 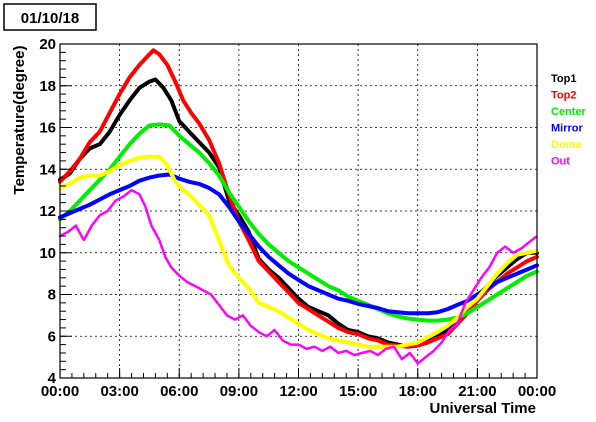 What do you see at coordinates (179, 391) in the screenshot?
I see `x-tick-label: 06:00` at bounding box center [179, 391].